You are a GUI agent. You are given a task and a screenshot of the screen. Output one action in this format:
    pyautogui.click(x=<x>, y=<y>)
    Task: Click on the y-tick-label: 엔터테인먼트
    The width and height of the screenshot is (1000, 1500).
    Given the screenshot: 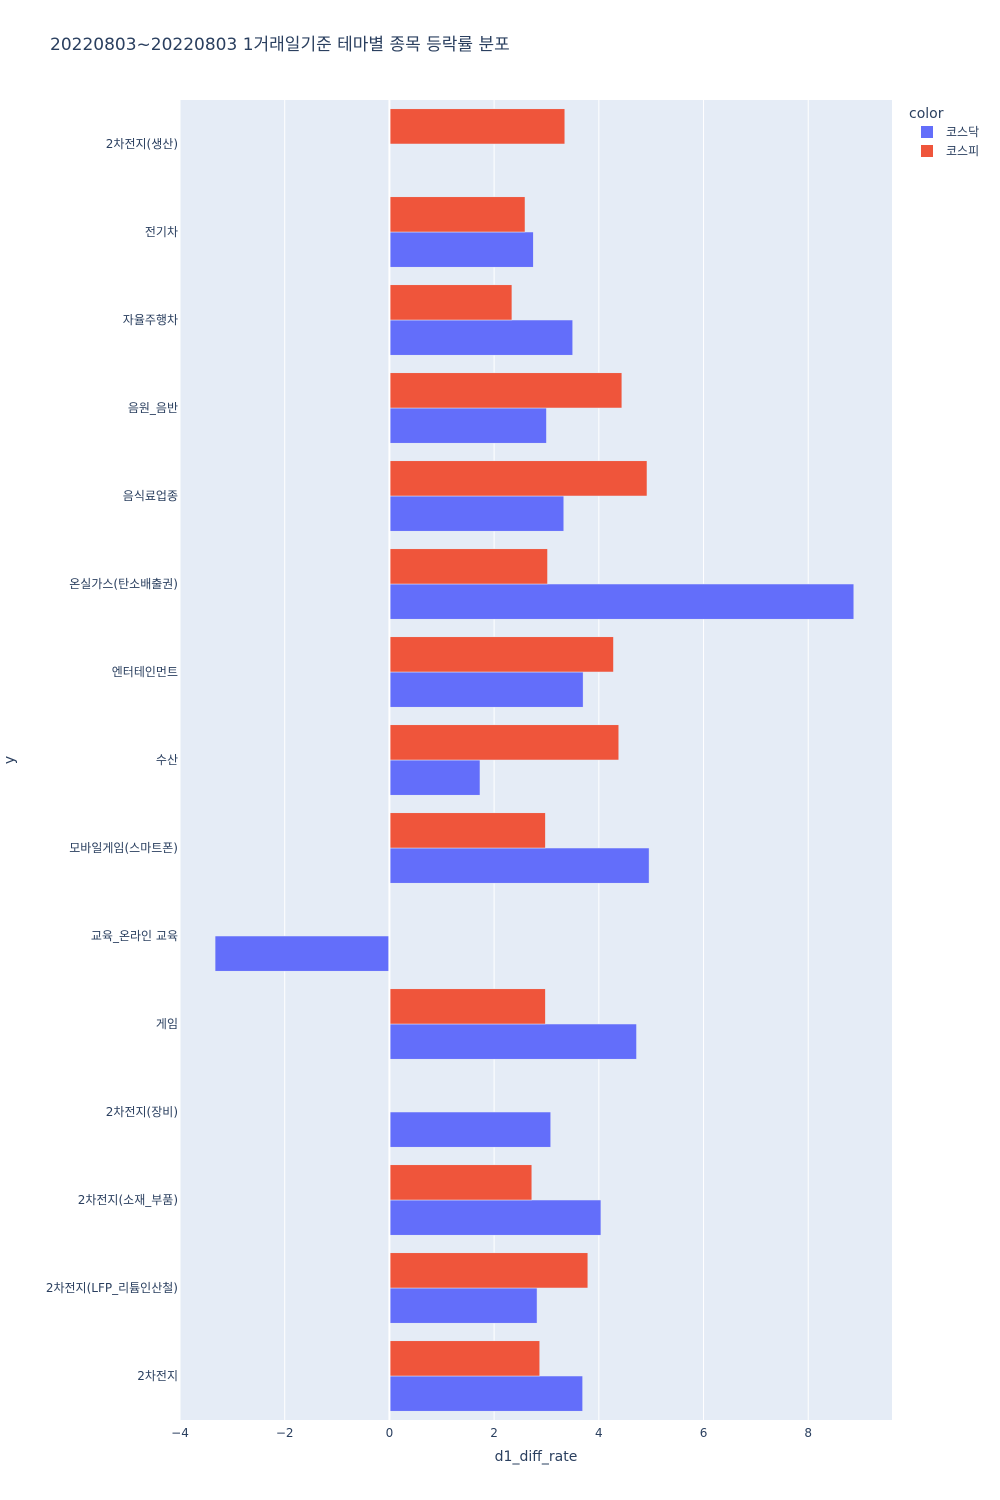 What is the action you would take?
    pyautogui.click(x=145, y=672)
    